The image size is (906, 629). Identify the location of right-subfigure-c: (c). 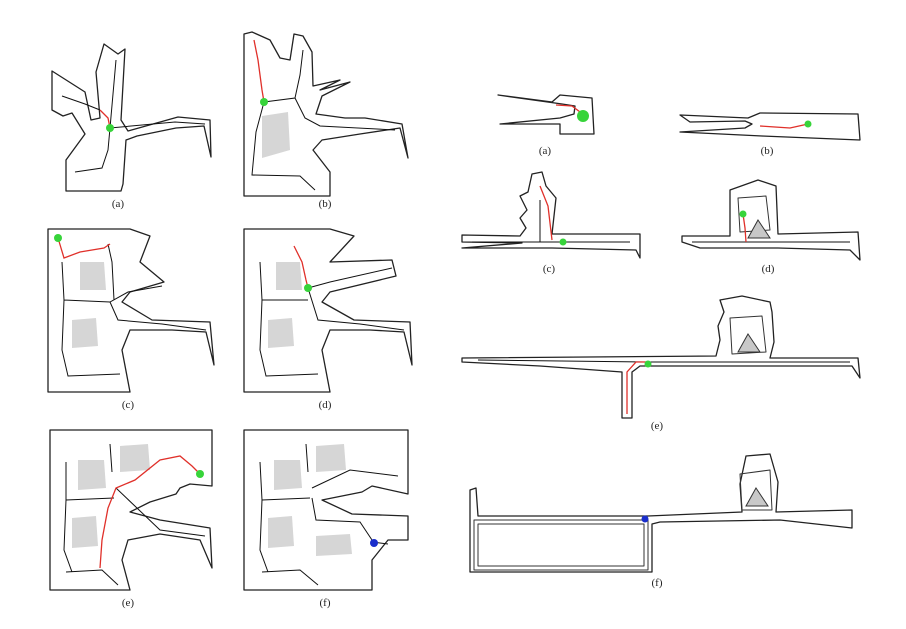
(551, 223).